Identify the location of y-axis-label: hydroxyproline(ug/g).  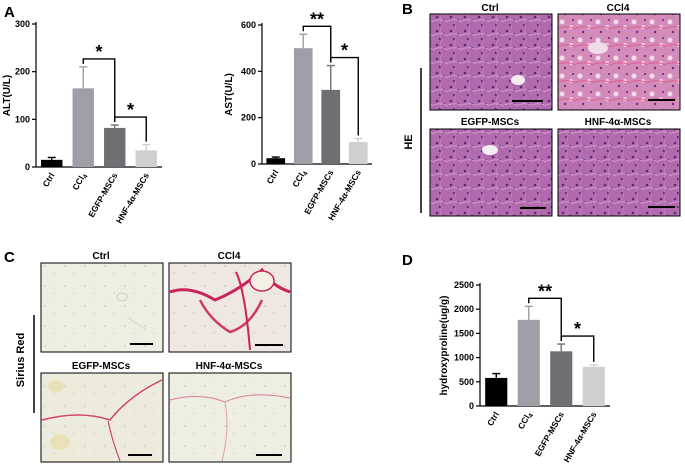
(444, 346).